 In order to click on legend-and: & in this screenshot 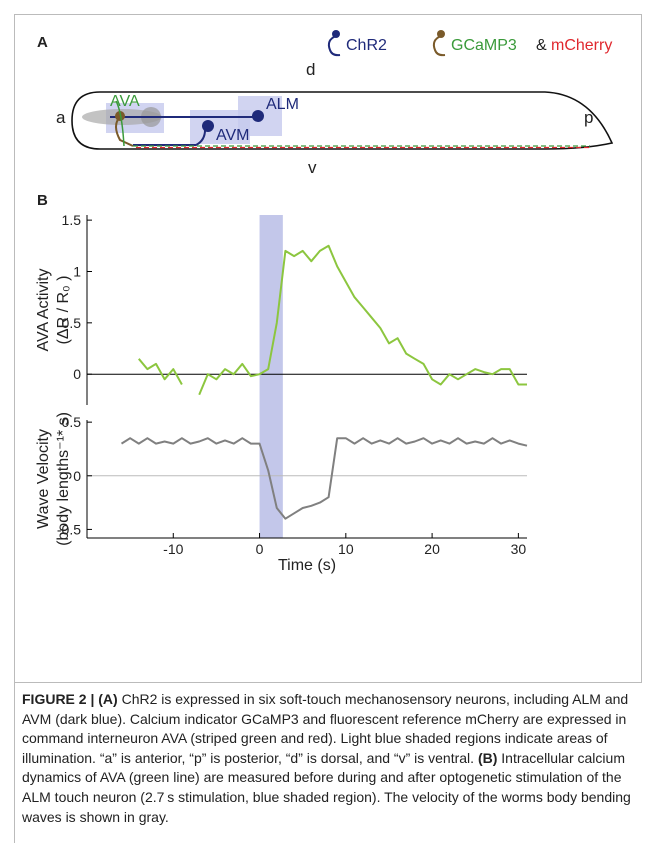, I will do `click(541, 45)`.